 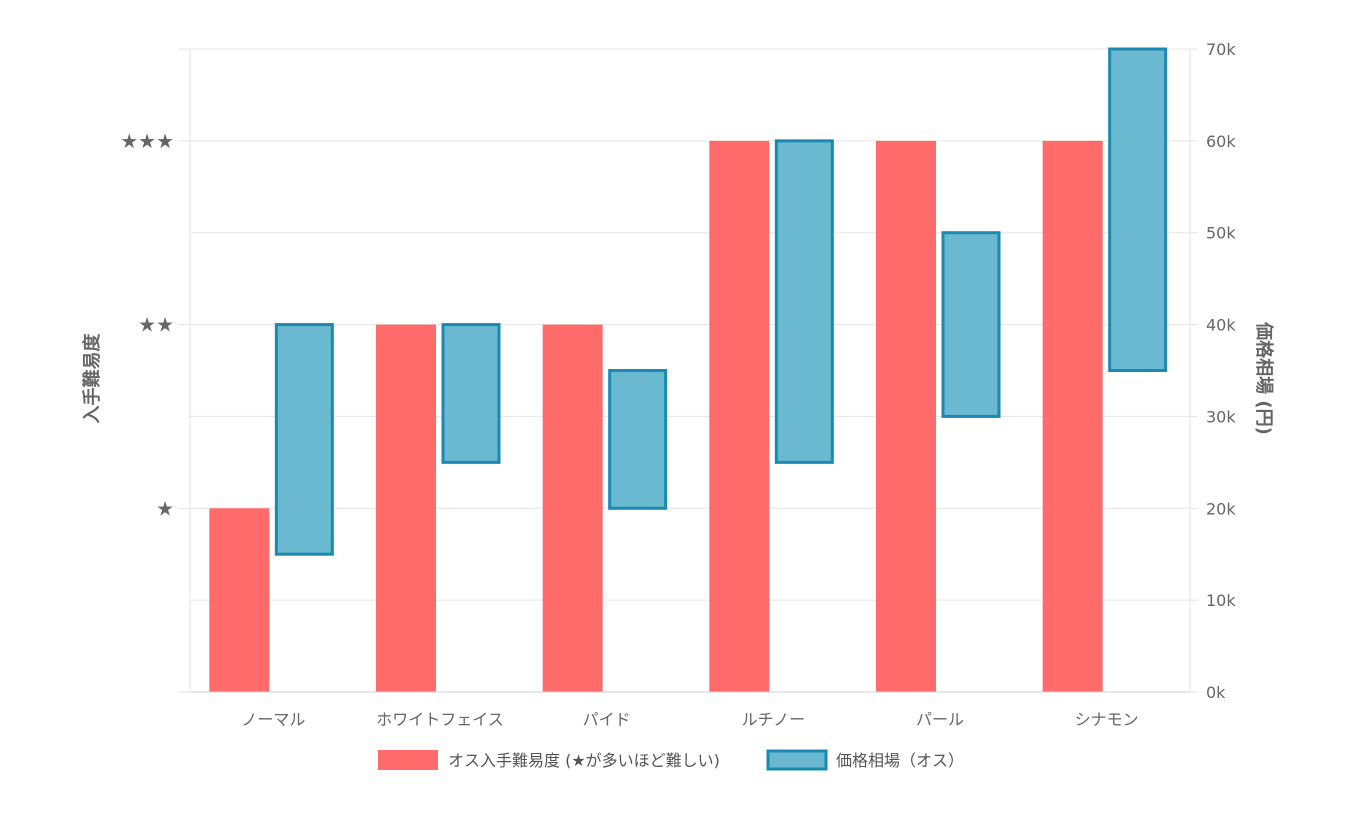 What do you see at coordinates (940, 719) in the screenshot?
I see `category-label: パール` at bounding box center [940, 719].